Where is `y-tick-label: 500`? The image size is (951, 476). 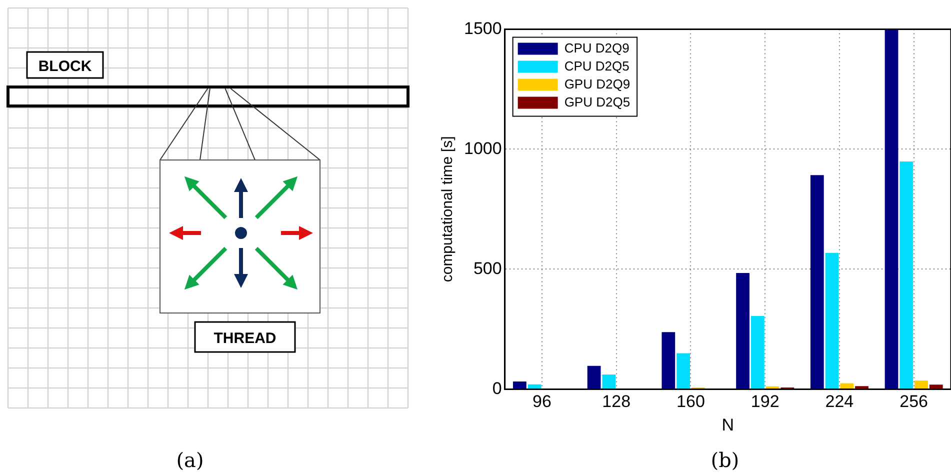 y-tick-label: 500 is located at coordinates (487, 268).